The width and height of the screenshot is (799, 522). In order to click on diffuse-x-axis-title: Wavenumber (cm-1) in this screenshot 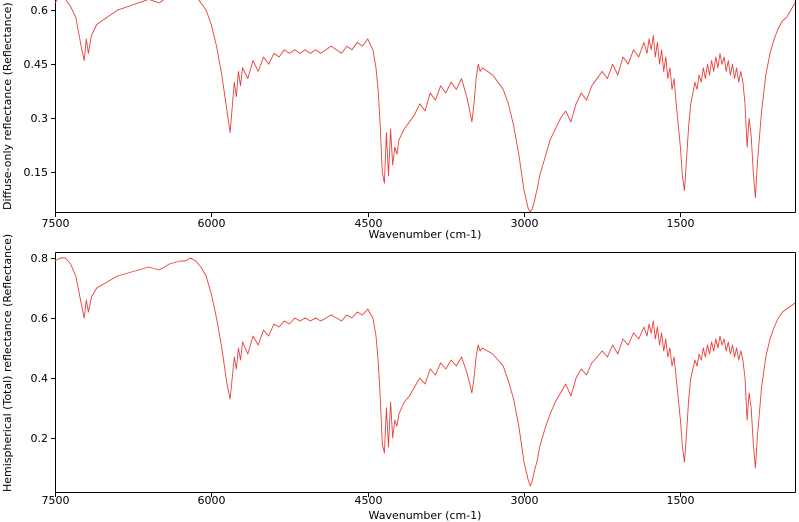, I will do `click(425, 234)`.